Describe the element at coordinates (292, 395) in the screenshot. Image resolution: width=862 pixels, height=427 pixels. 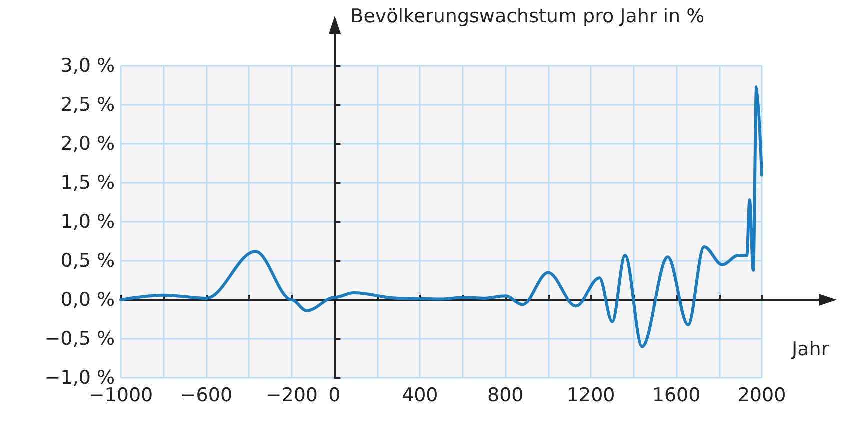
I see `x-tick-label: −200` at that location.